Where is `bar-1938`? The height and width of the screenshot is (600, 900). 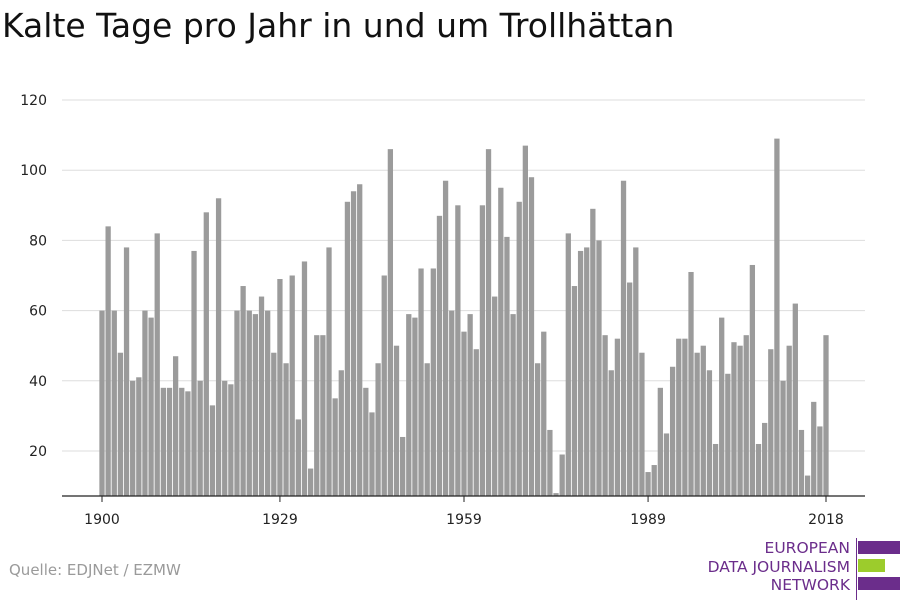
bar-1938 is located at coordinates (335, 447).